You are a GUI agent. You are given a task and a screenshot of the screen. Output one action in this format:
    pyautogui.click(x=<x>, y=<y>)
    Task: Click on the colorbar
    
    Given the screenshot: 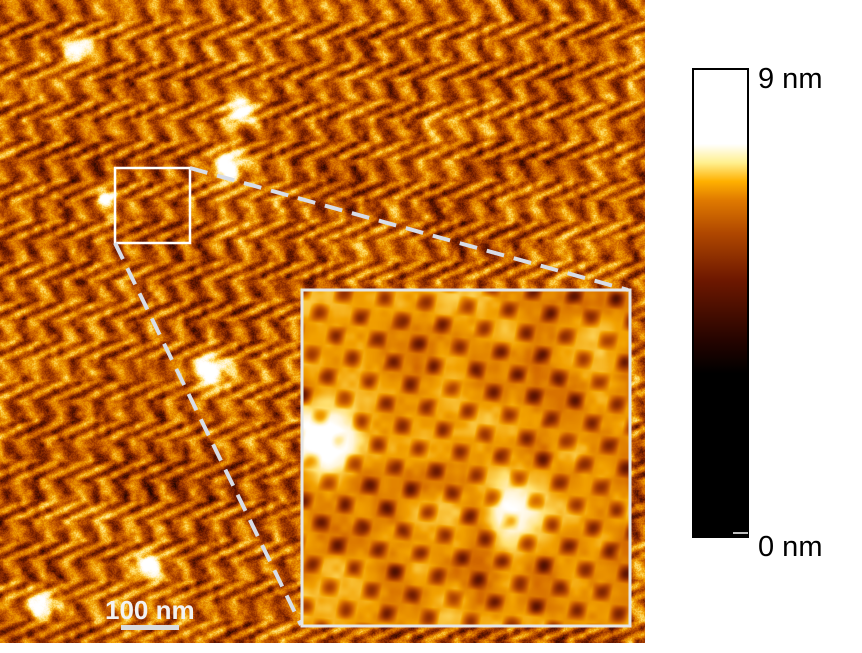 What is the action you would take?
    pyautogui.click(x=720, y=303)
    